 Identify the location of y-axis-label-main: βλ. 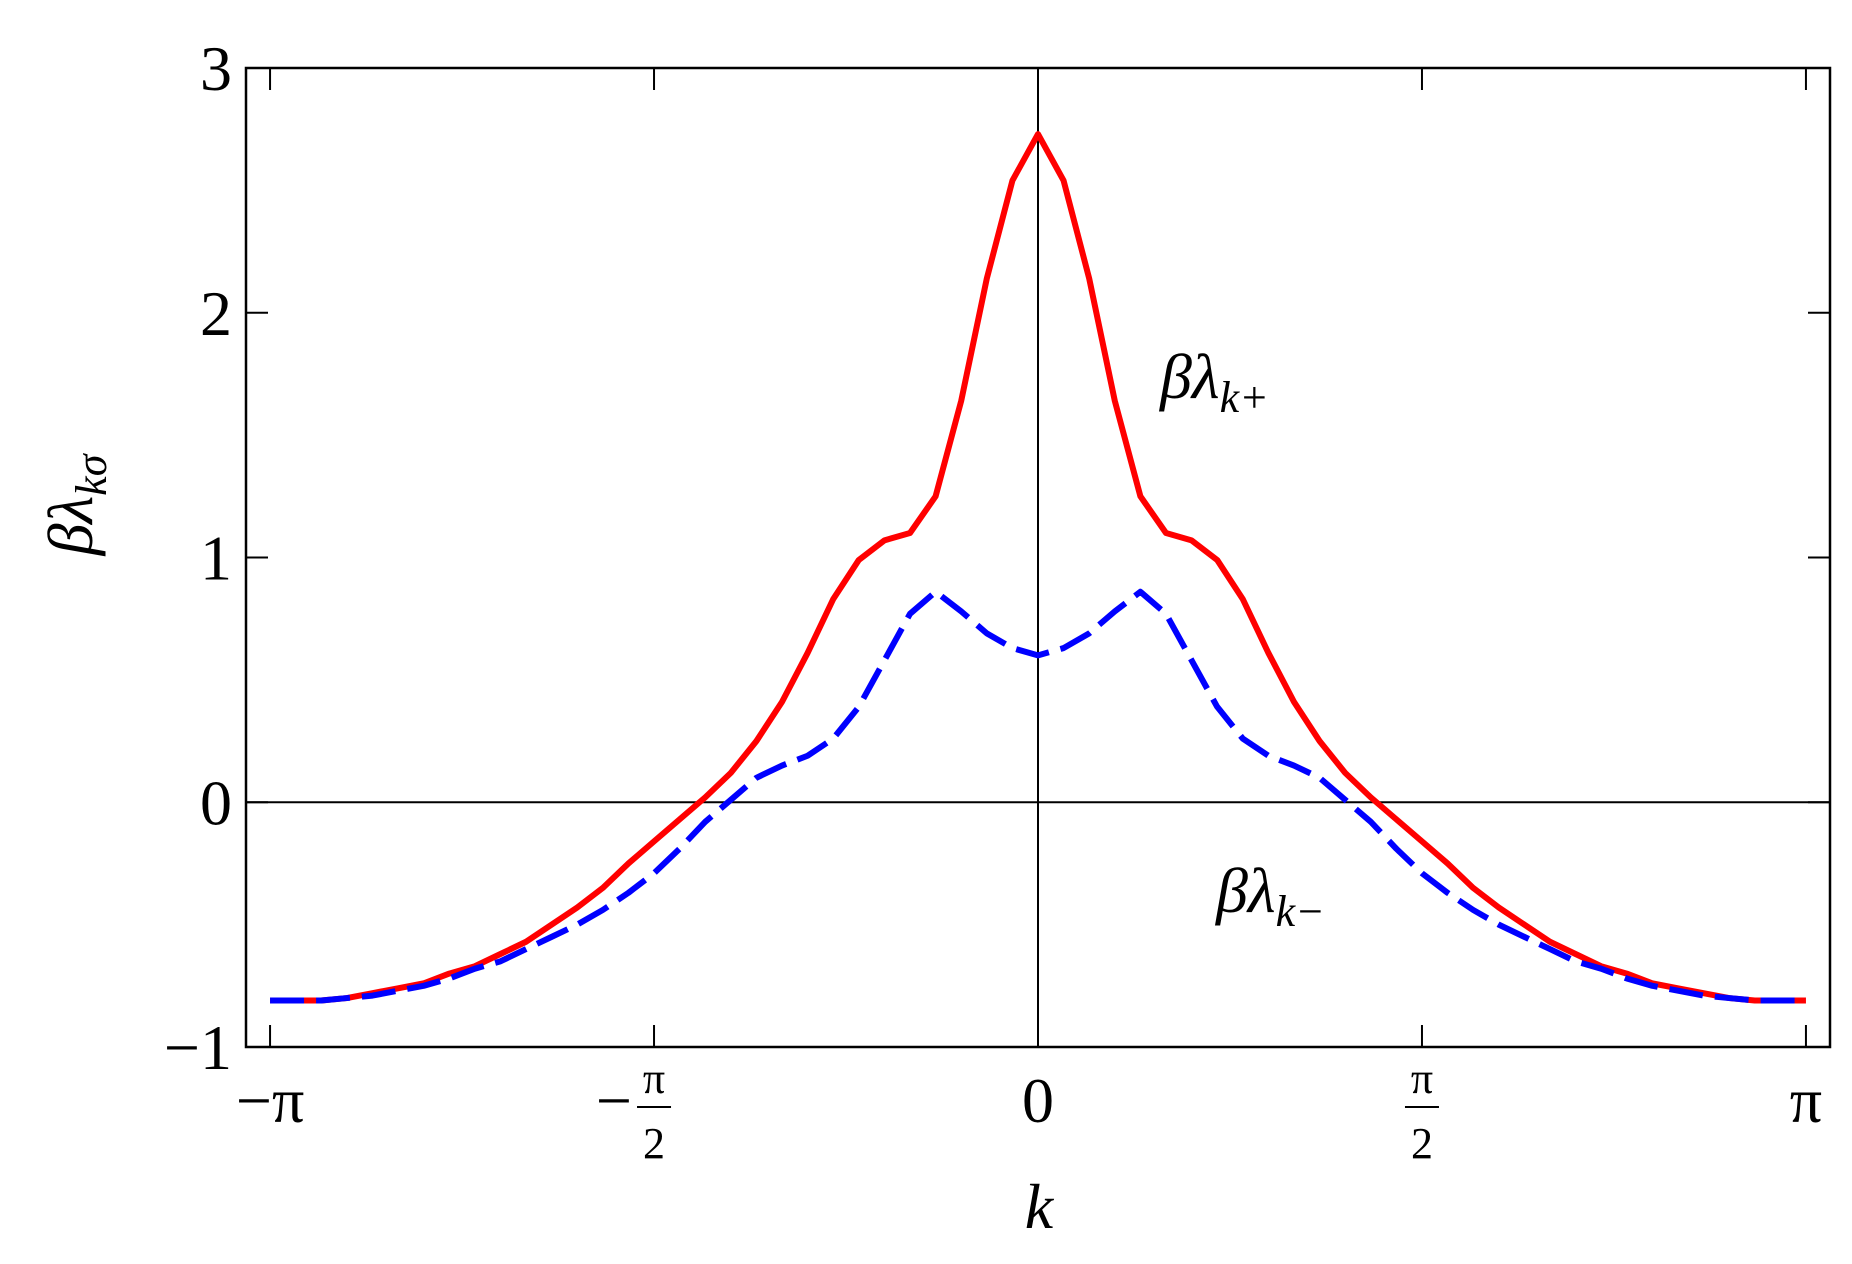
(70, 527).